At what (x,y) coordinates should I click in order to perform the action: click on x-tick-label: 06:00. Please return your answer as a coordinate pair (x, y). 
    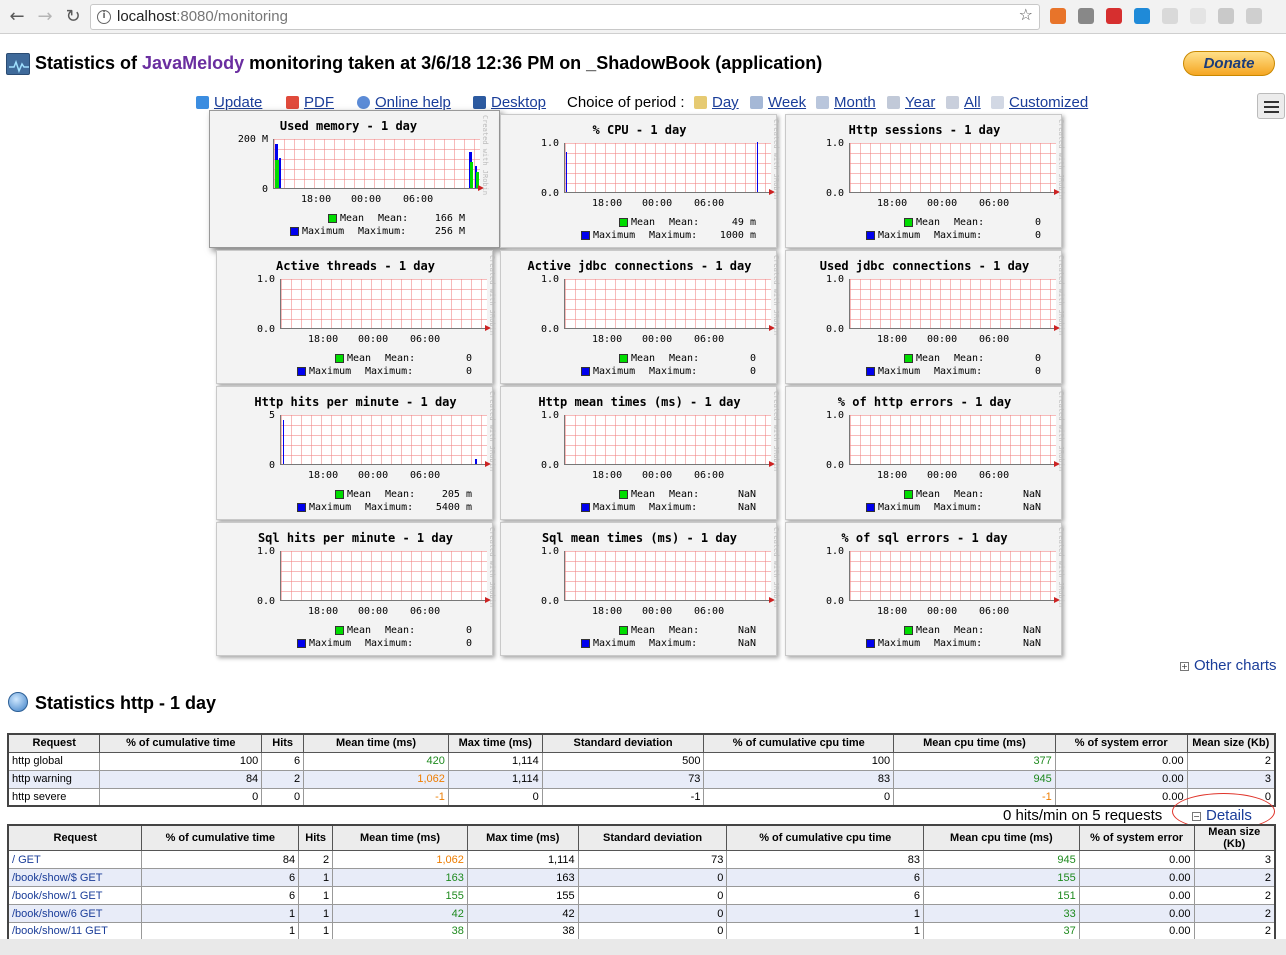
    Looking at the image, I should click on (994, 475).